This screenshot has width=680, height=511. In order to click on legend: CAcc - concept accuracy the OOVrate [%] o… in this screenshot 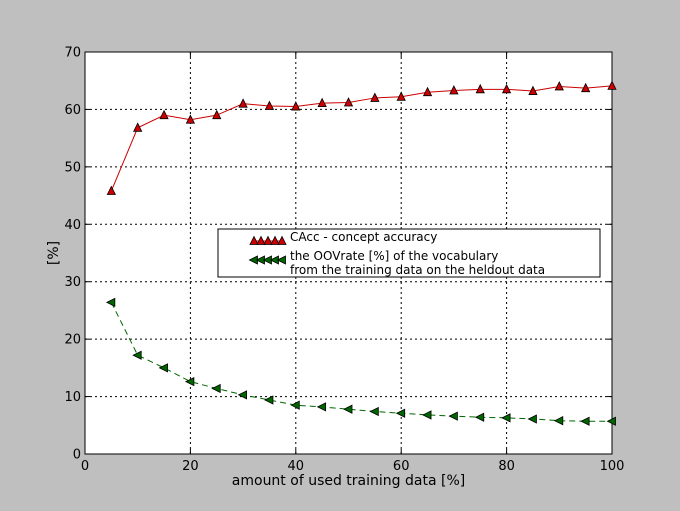, I will do `click(409, 253)`.